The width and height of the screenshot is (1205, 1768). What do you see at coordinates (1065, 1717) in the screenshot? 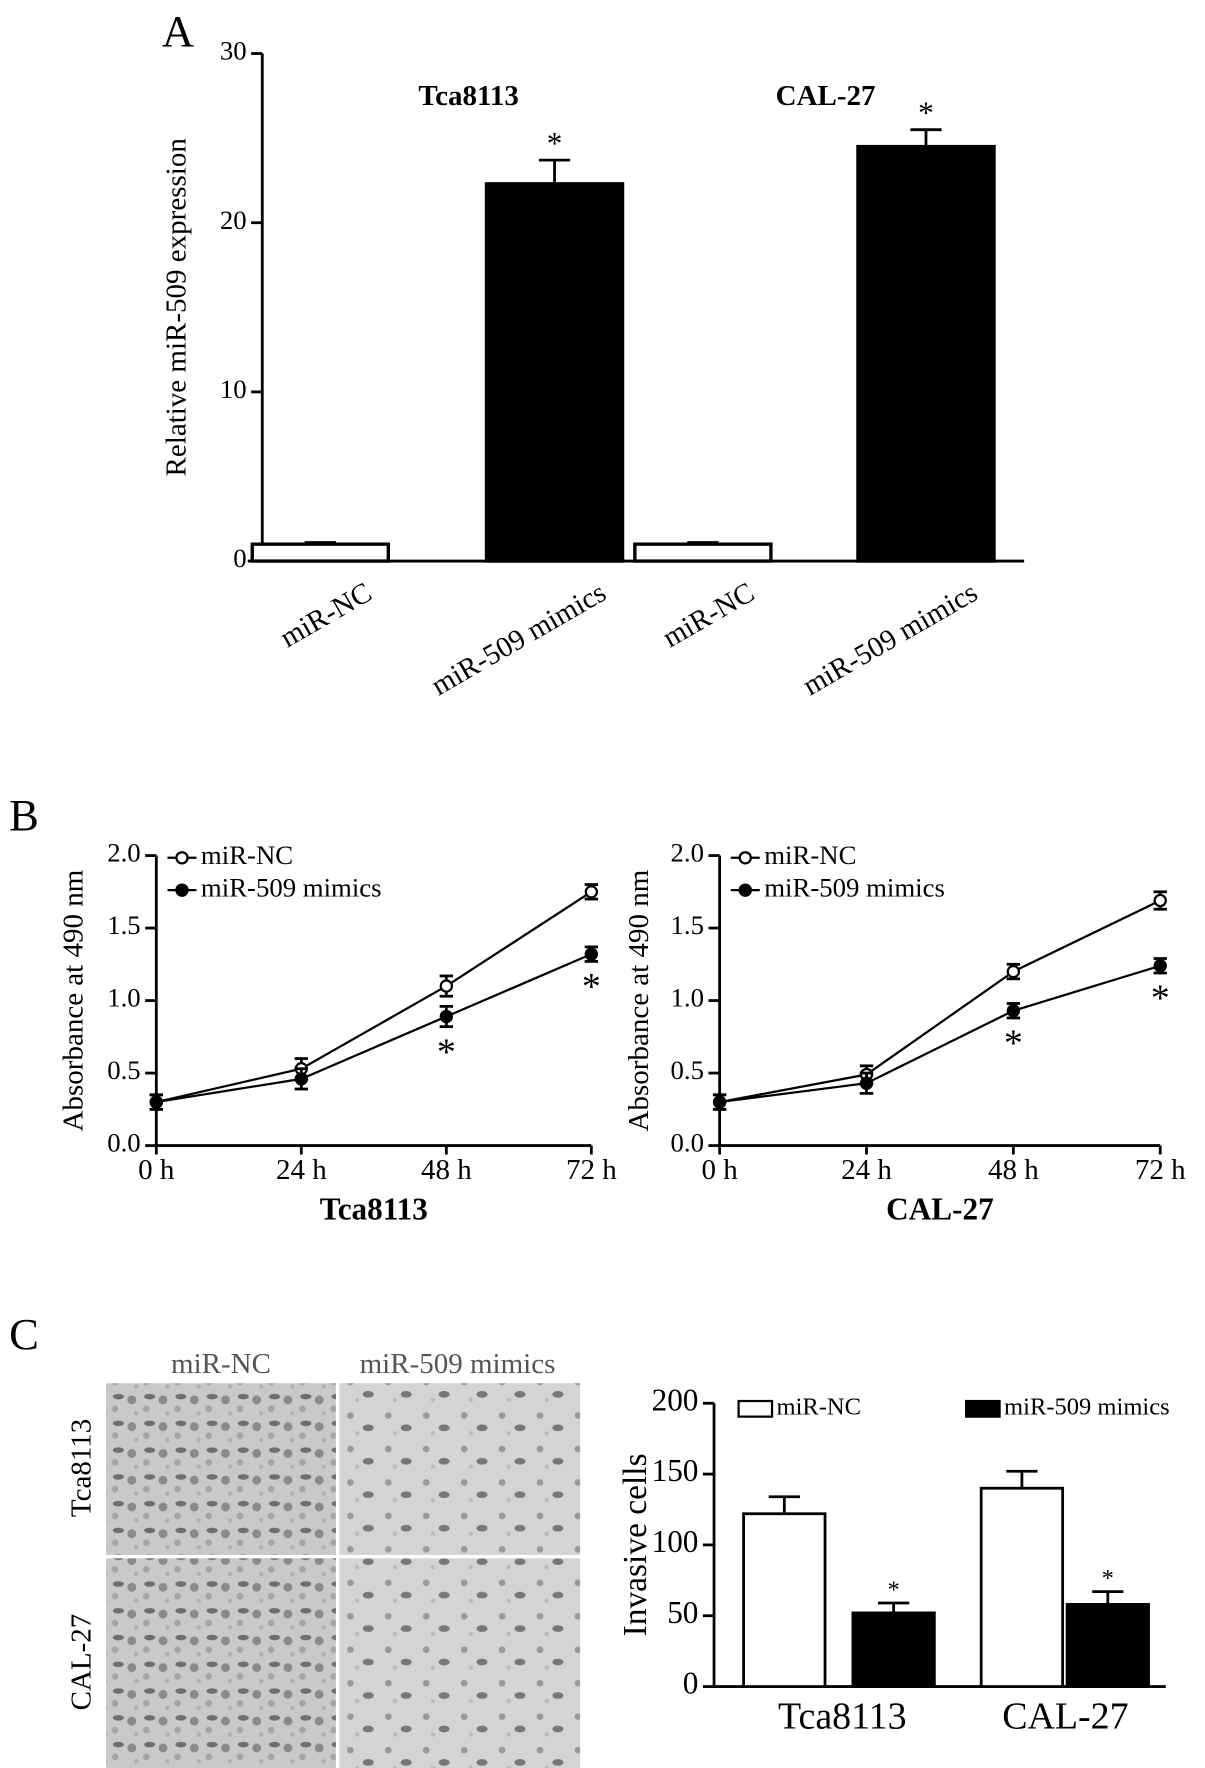
I see `x-tick-label: CAL-27` at bounding box center [1065, 1717].